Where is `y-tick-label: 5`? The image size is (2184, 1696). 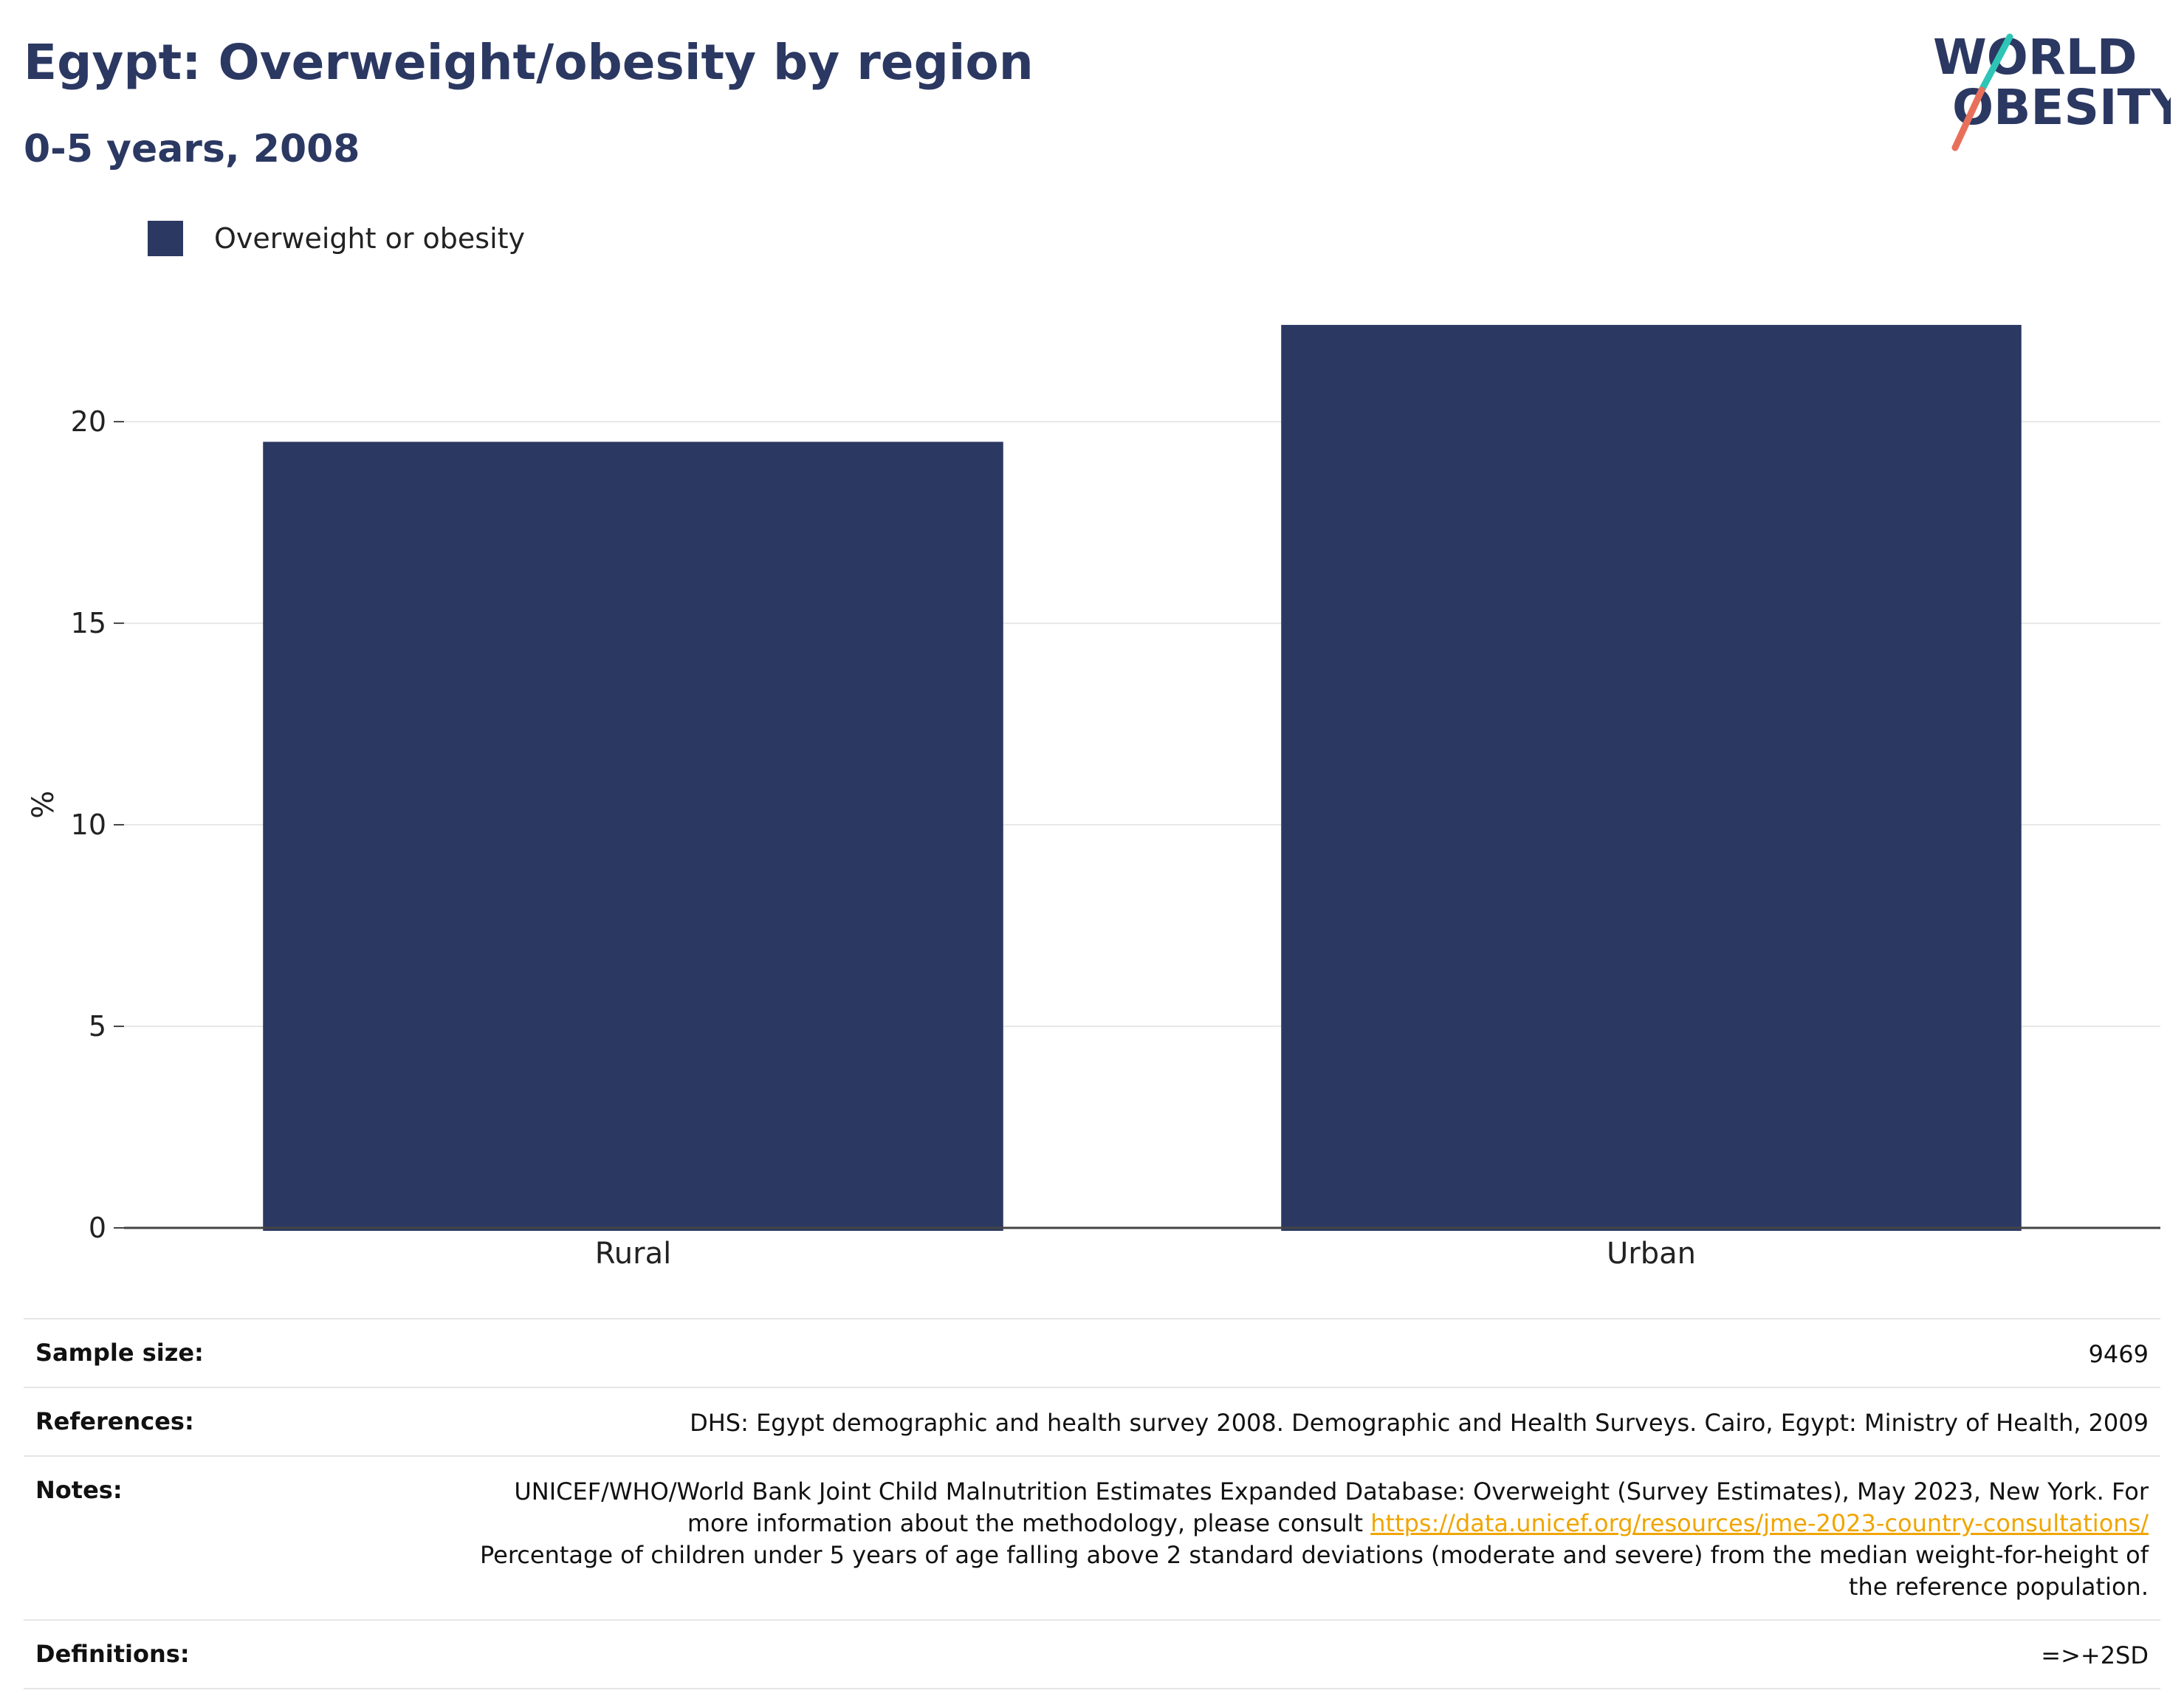 y-tick-label: 5 is located at coordinates (98, 1026).